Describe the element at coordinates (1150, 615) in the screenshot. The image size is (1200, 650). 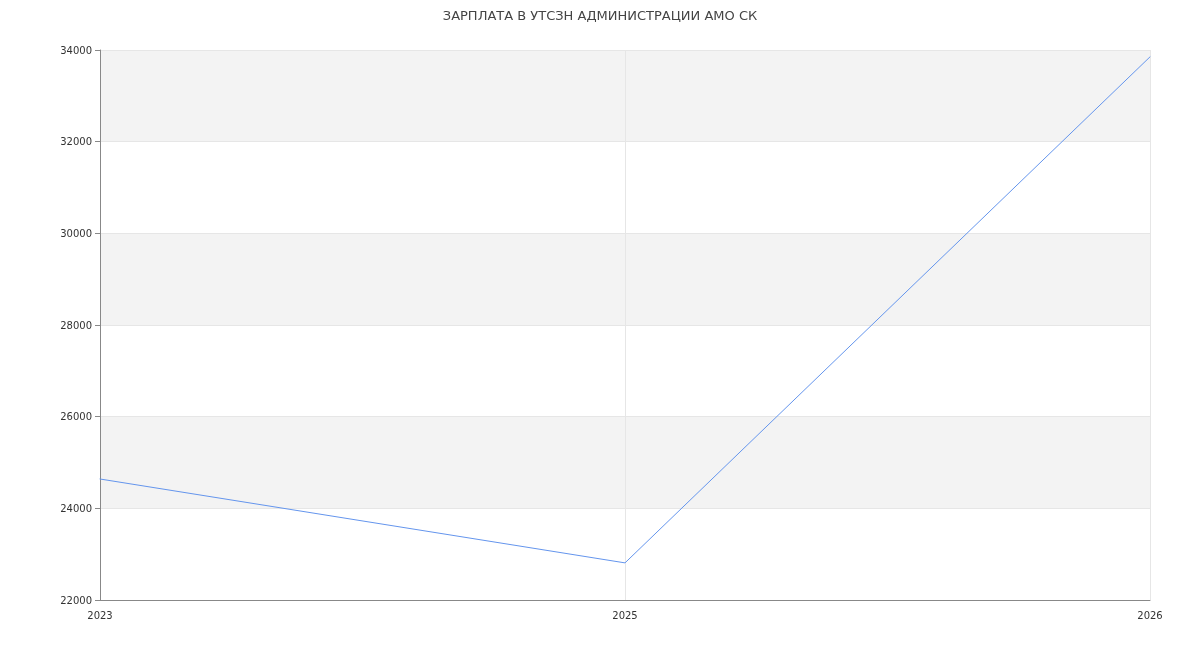
I see `x-tick-label: 2026` at that location.